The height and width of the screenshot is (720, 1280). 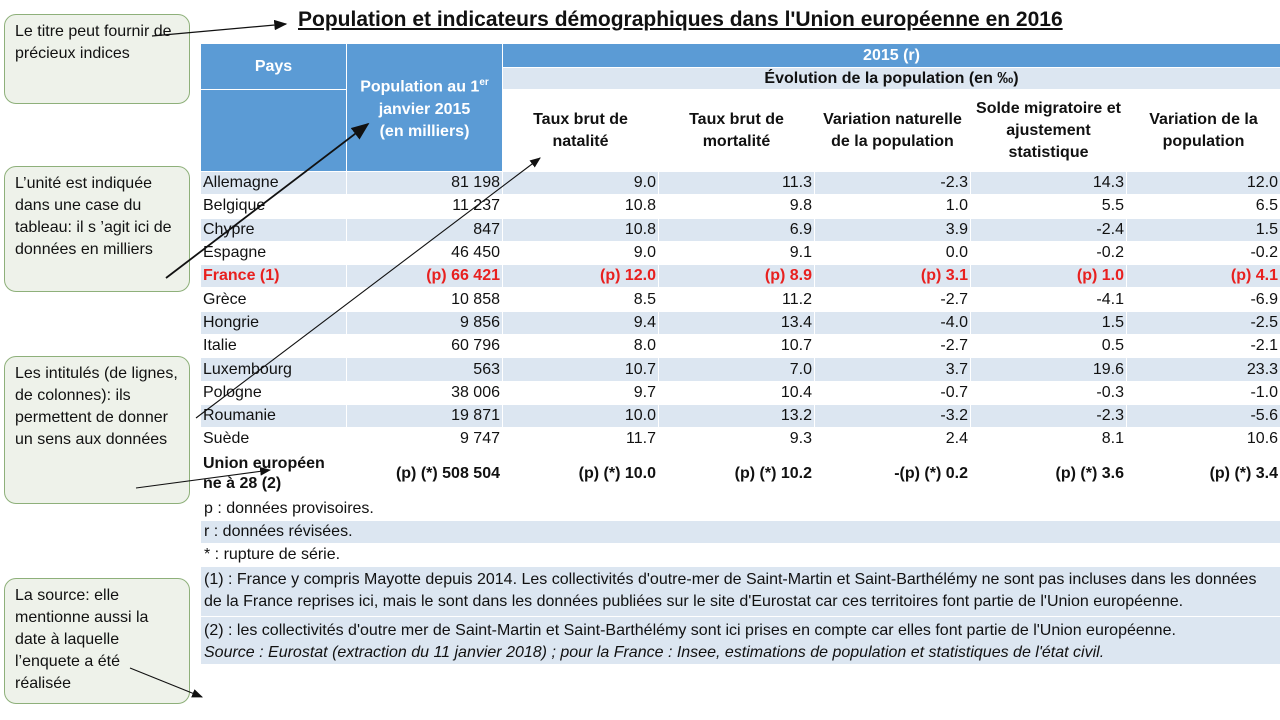 I want to click on cell-population: 563, so click(x=424, y=369).